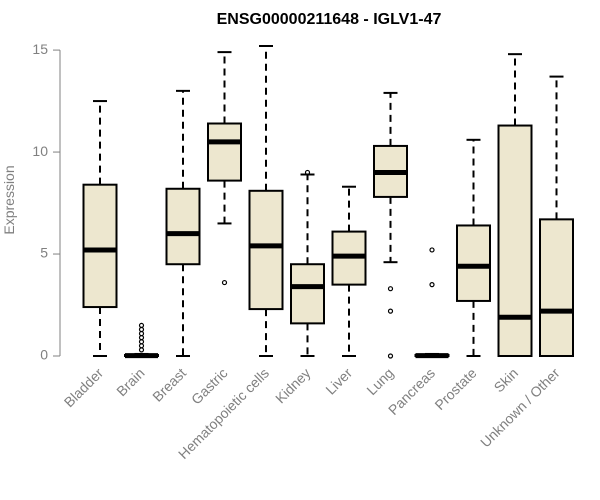  I want to click on box-skin, so click(515, 205).